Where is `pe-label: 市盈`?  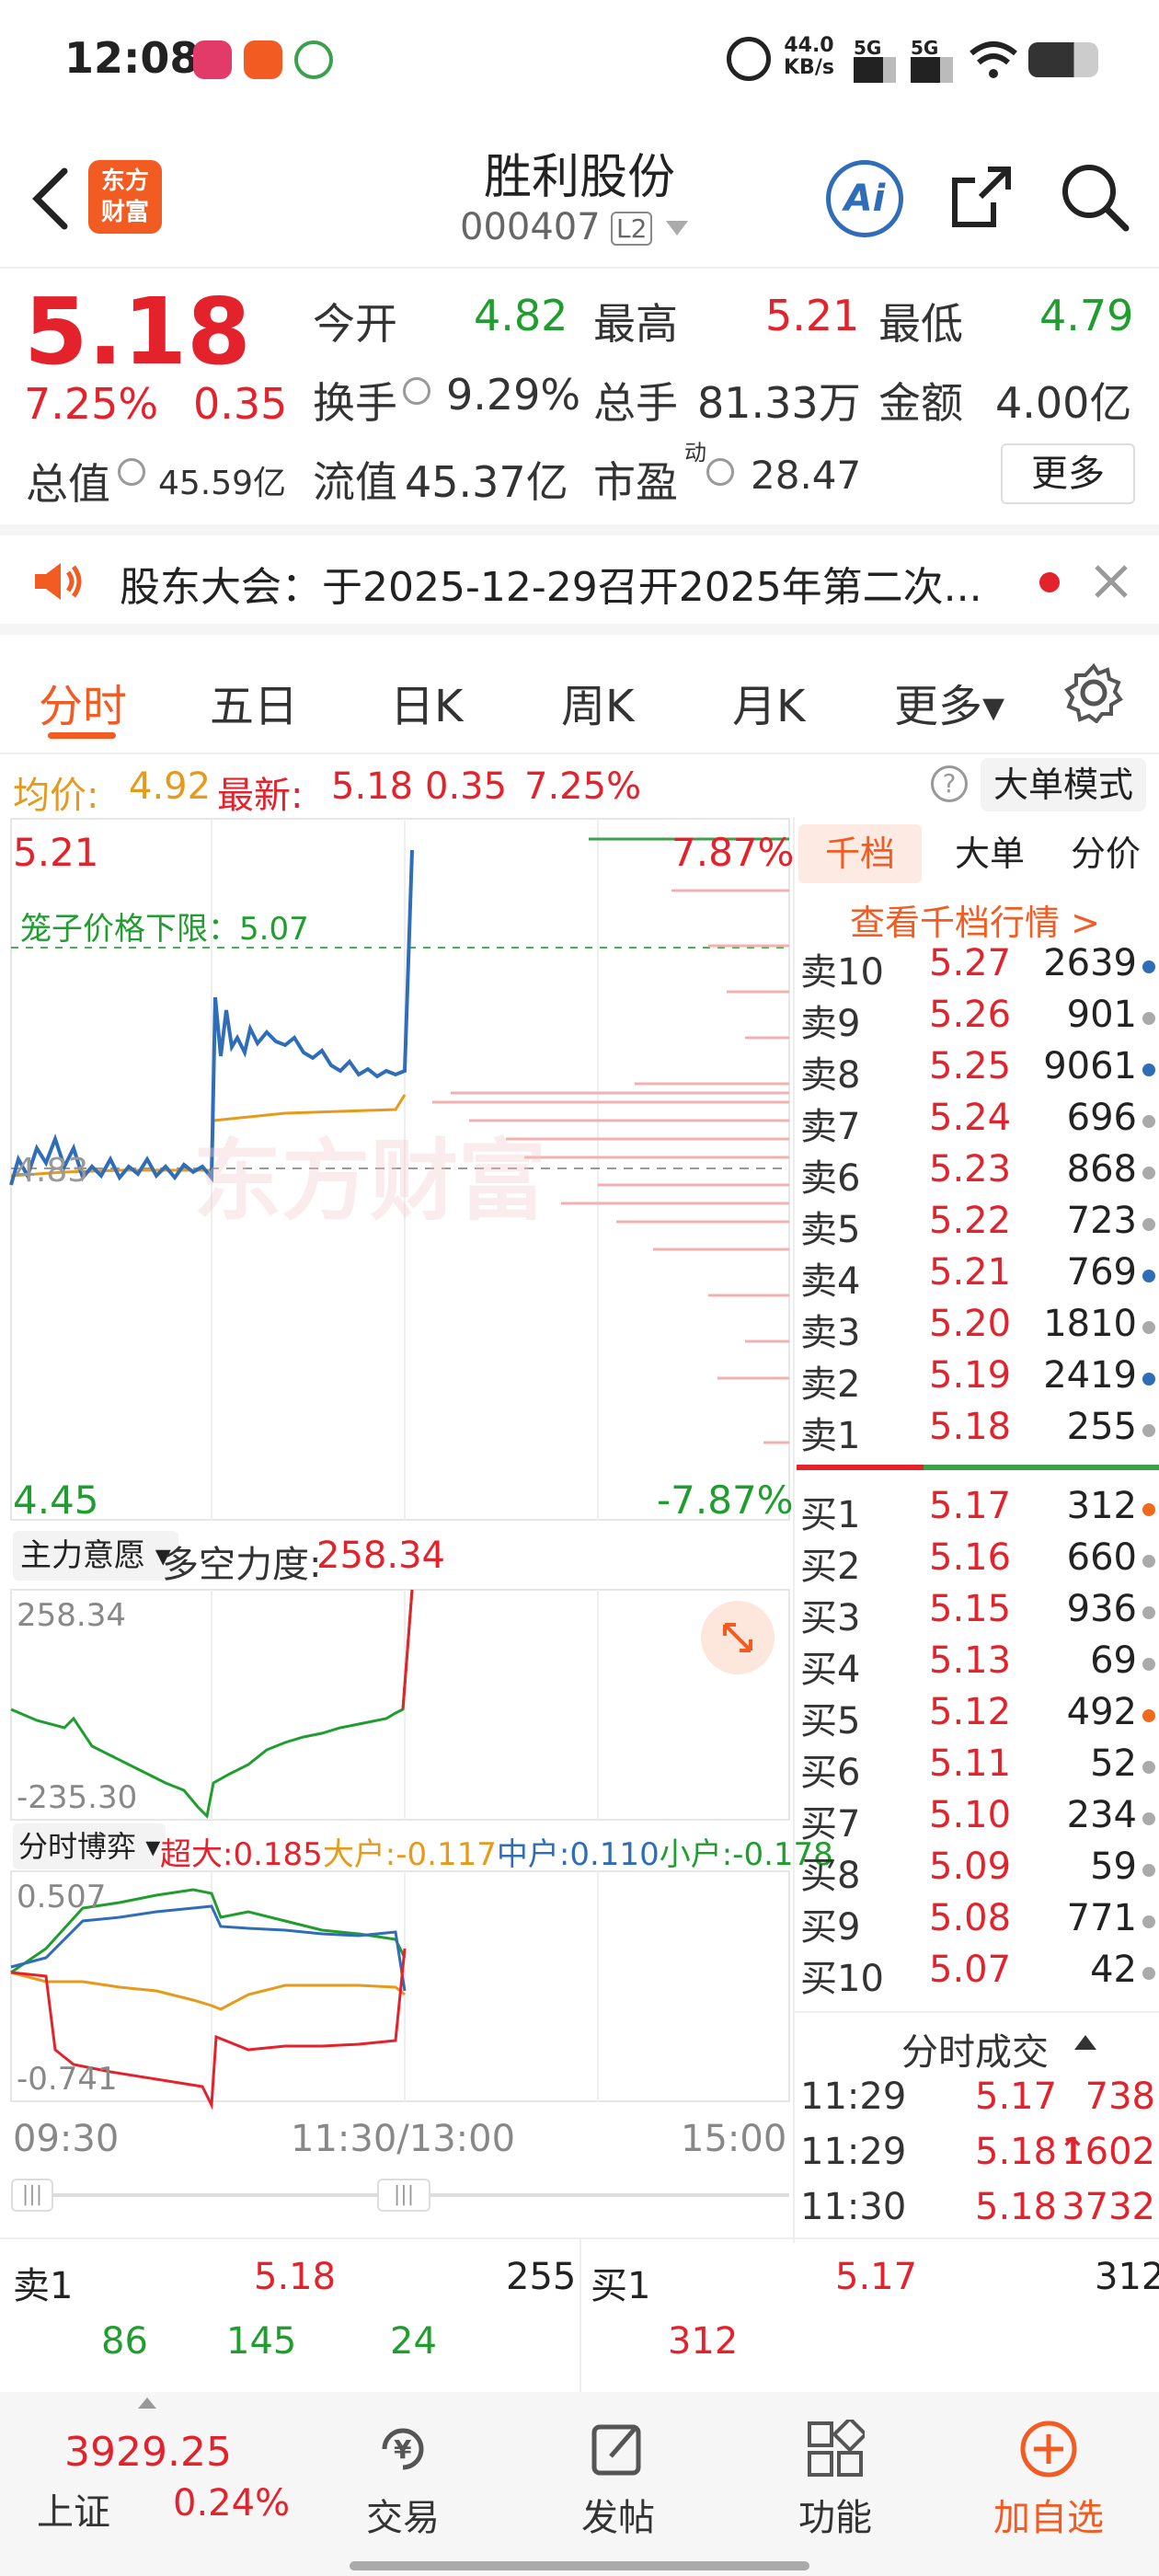
pe-label: 市盈 is located at coordinates (635, 482).